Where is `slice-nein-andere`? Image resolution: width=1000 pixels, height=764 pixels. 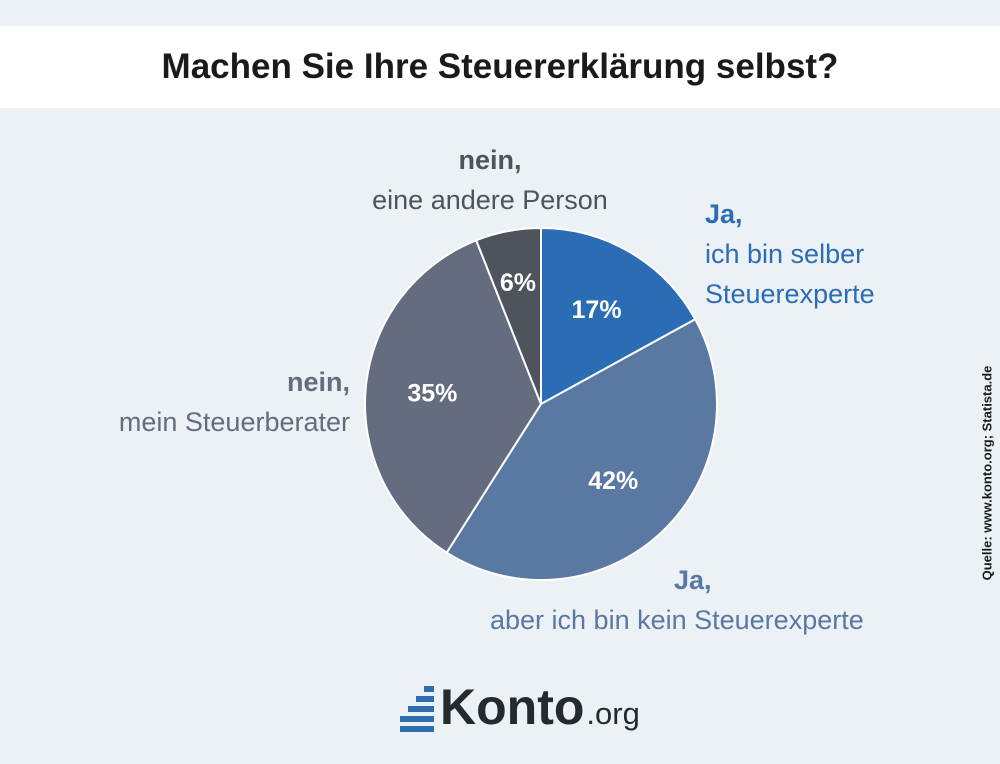 slice-nein-andere is located at coordinates (508, 315).